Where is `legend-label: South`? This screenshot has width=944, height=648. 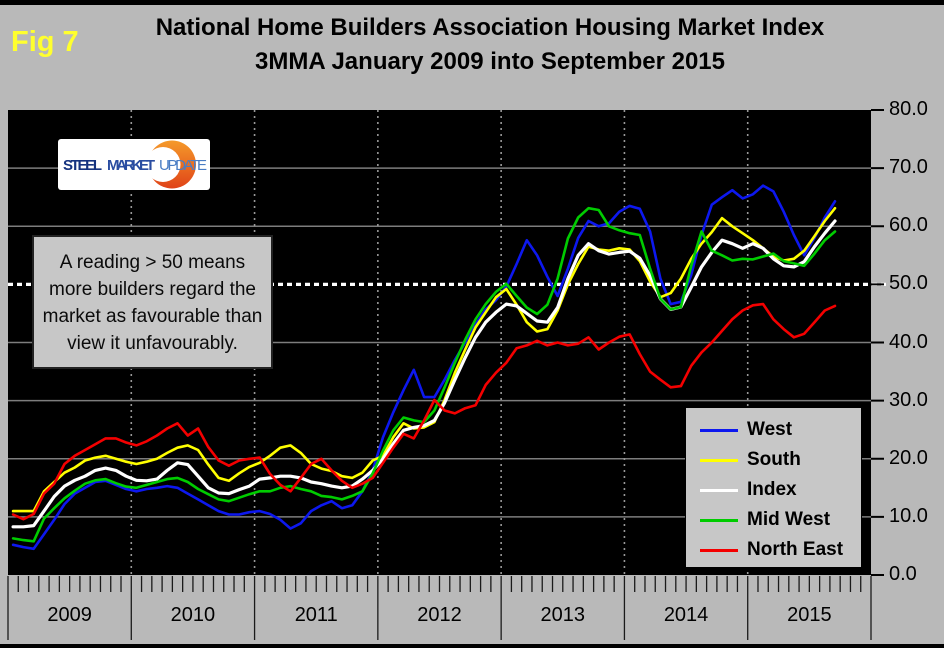
legend-label: South is located at coordinates (774, 459).